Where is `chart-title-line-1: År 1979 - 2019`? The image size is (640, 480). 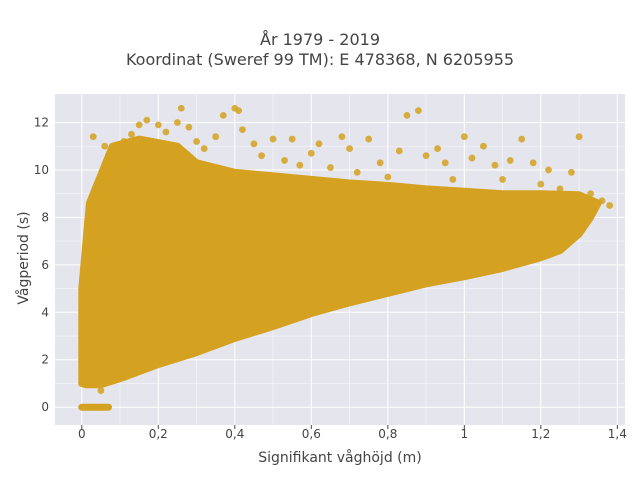 chart-title-line-1: År 1979 - 2019 is located at coordinates (320, 39).